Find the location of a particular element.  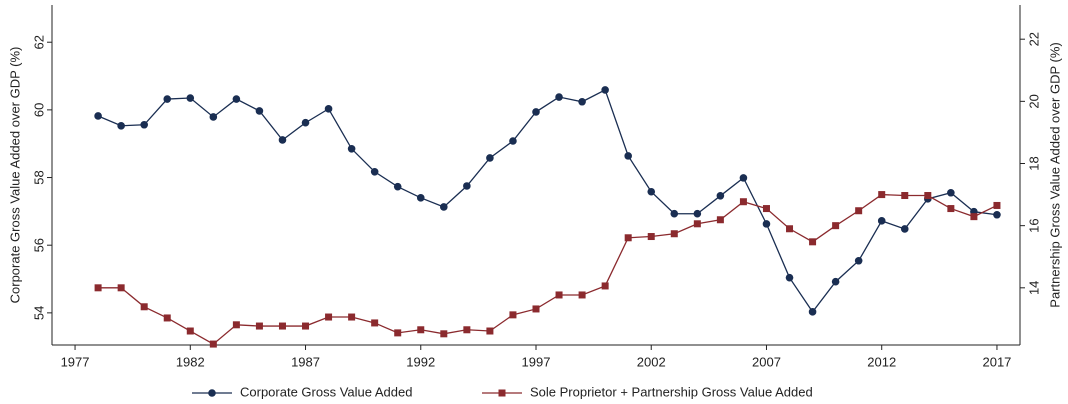

x-tick-label: 1997 is located at coordinates (536, 361).